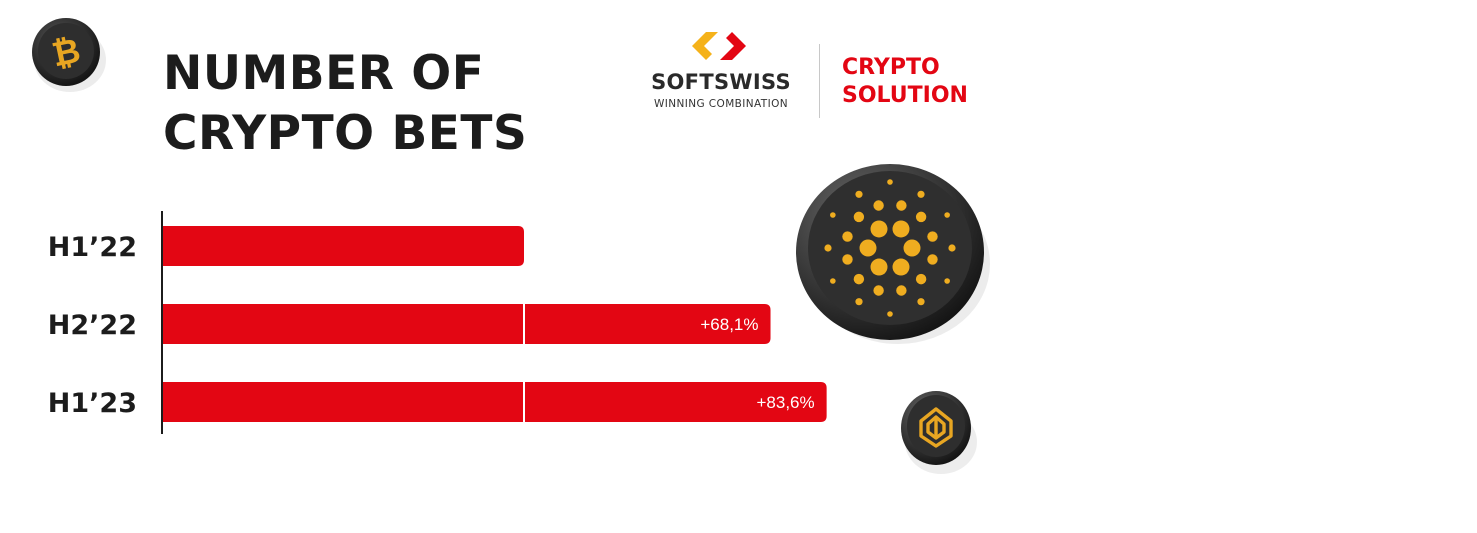 This screenshot has height=533, width=1477. I want to click on chart-title-line-1: NUMBER OF, so click(324, 73).